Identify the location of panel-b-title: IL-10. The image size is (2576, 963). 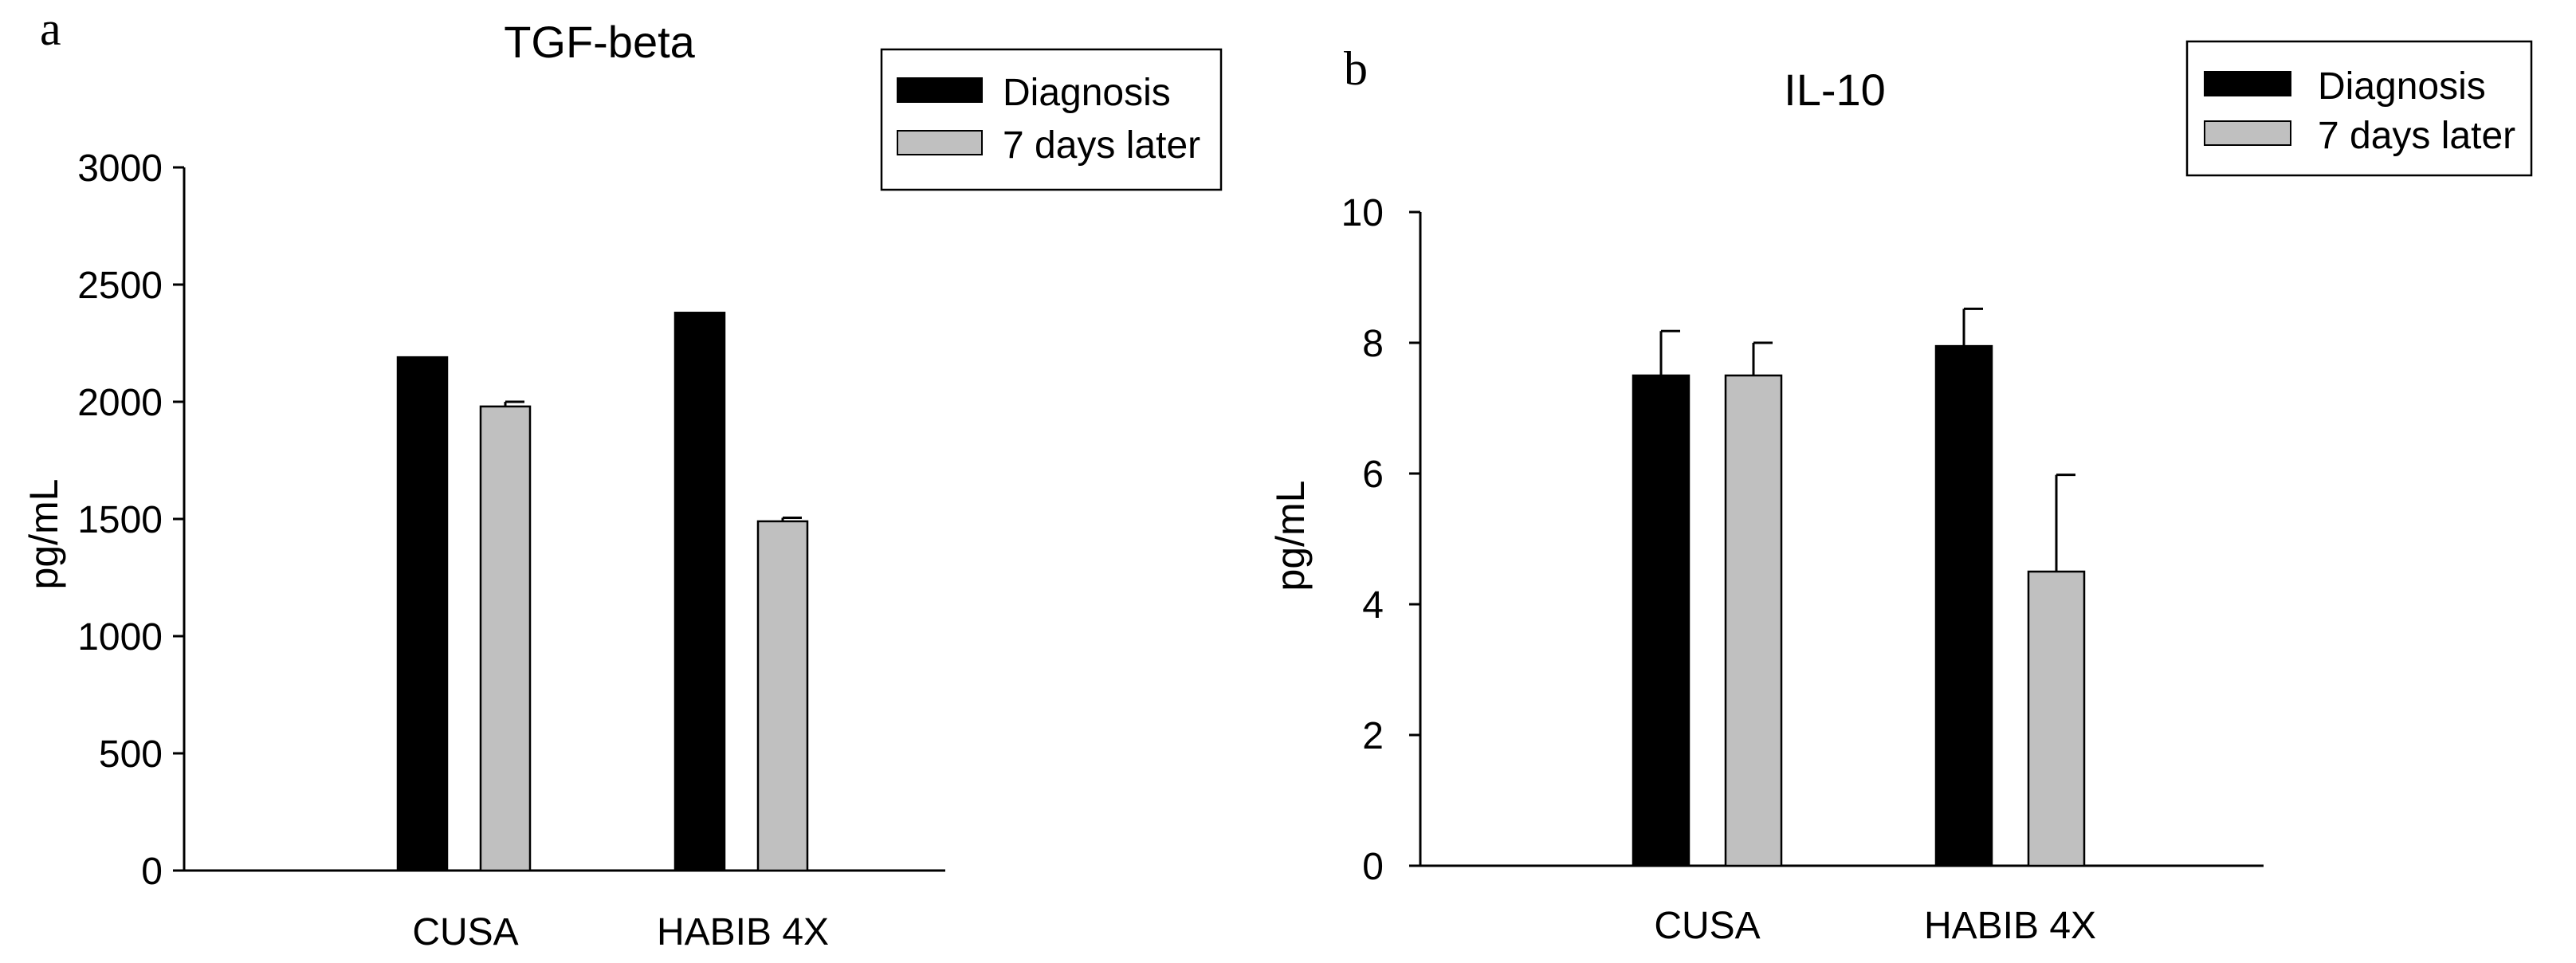
(1835, 90).